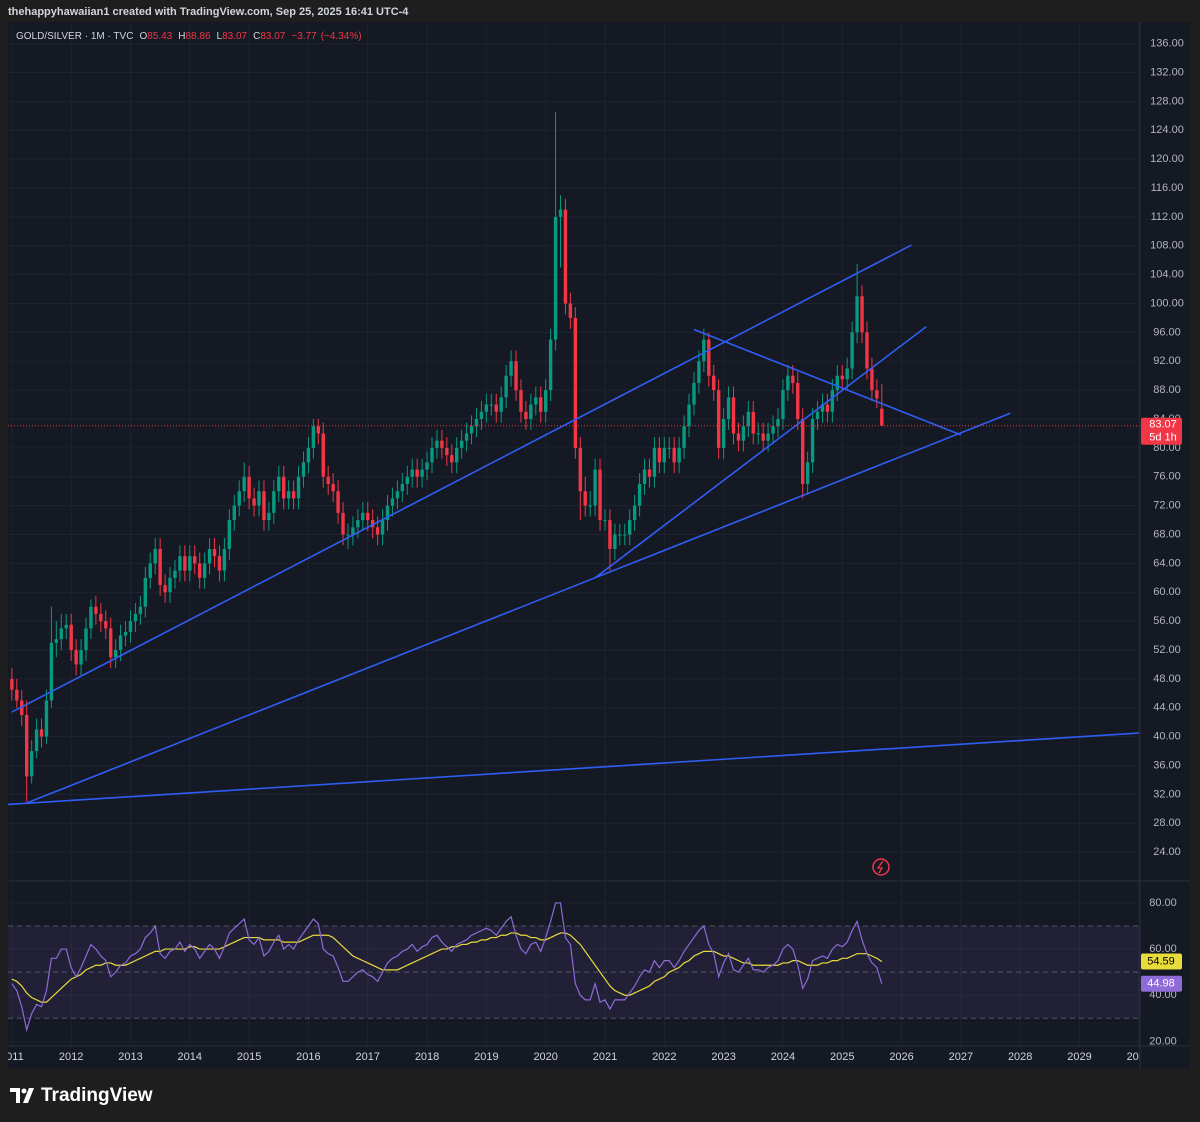 This screenshot has height=1122, width=1200. What do you see at coordinates (1167, 448) in the screenshot?
I see `y-tick-label: 80.00` at bounding box center [1167, 448].